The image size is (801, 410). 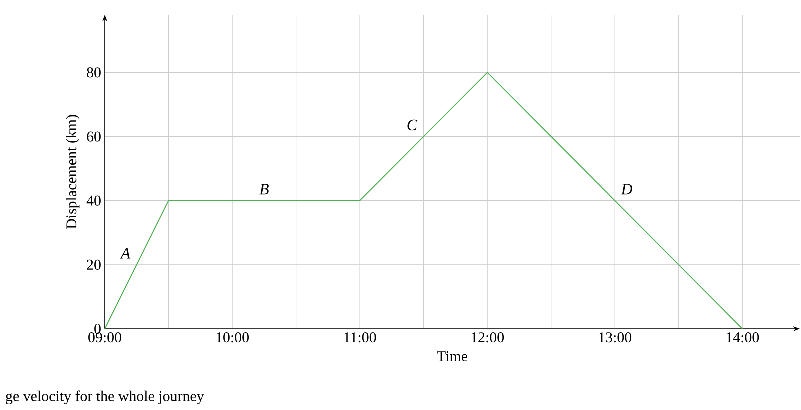 What do you see at coordinates (413, 125) in the screenshot?
I see `annotation: C` at bounding box center [413, 125].